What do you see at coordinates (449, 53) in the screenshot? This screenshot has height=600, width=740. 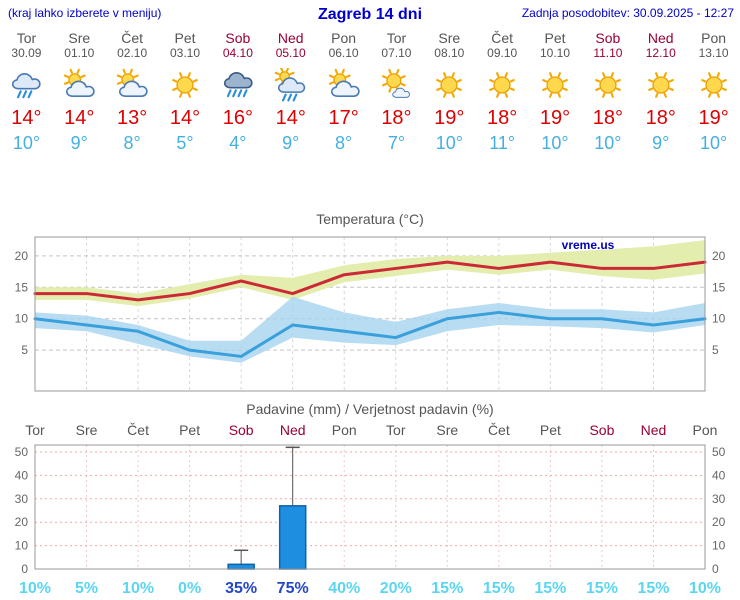 I see `day-date: 08.10` at bounding box center [449, 53].